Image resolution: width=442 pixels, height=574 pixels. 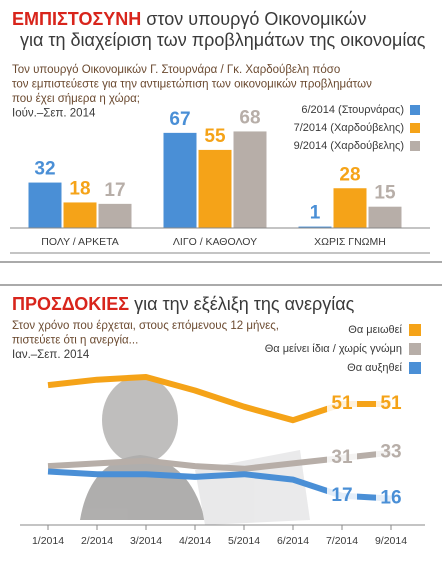 What do you see at coordinates (51, 355) in the screenshot?
I see `period: Ιαν.–Σεπ. 2014` at bounding box center [51, 355].